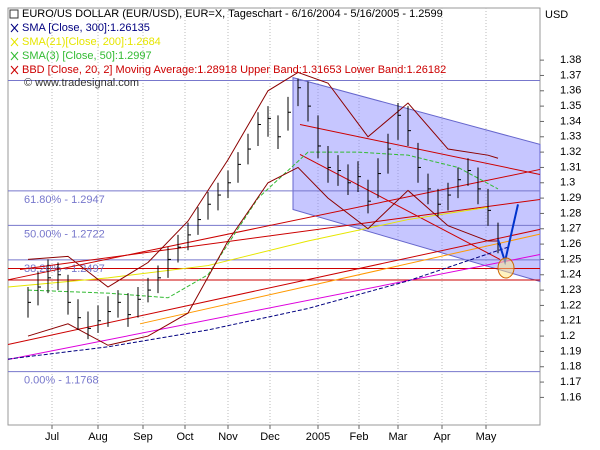 This screenshot has width=600, height=450. Describe the element at coordinates (486, 437) in the screenshot. I see `x-tick-label: May` at that location.